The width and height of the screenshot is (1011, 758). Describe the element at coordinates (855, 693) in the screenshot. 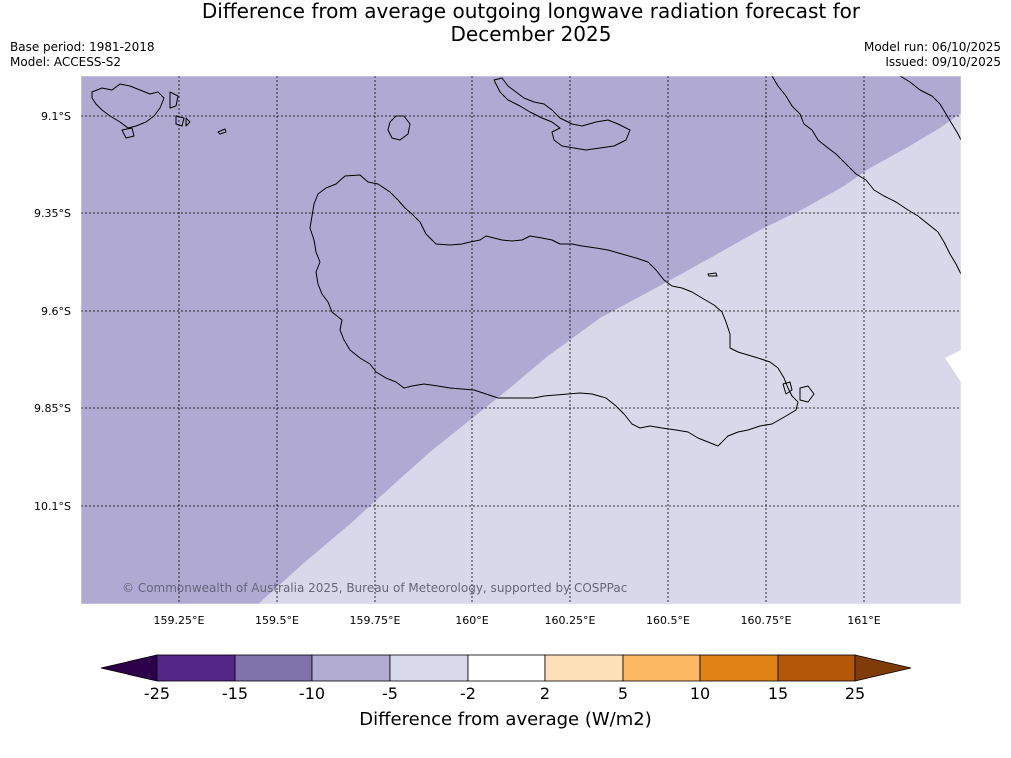

I see `colorbar-tick-label: 25` at that location.